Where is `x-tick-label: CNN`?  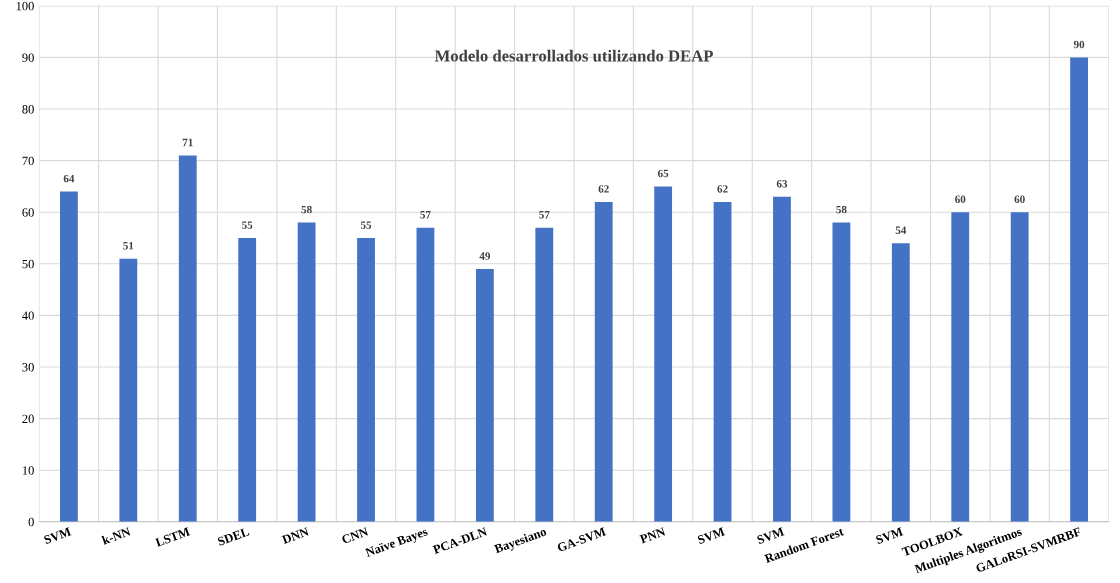
x-tick-label: CNN is located at coordinates (355, 535).